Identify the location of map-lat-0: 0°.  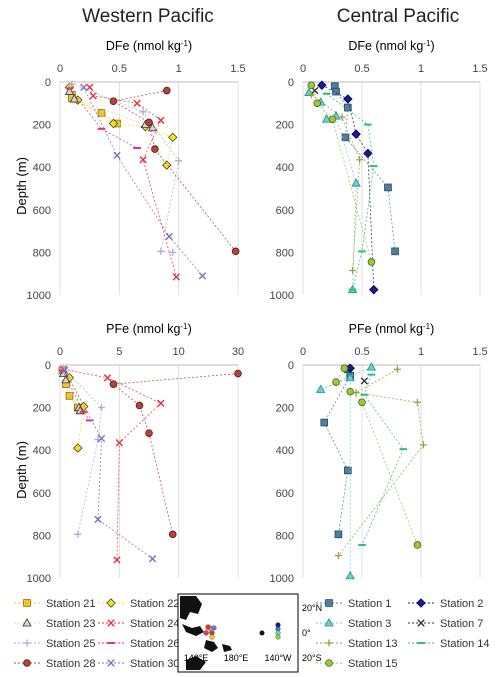
(306, 633).